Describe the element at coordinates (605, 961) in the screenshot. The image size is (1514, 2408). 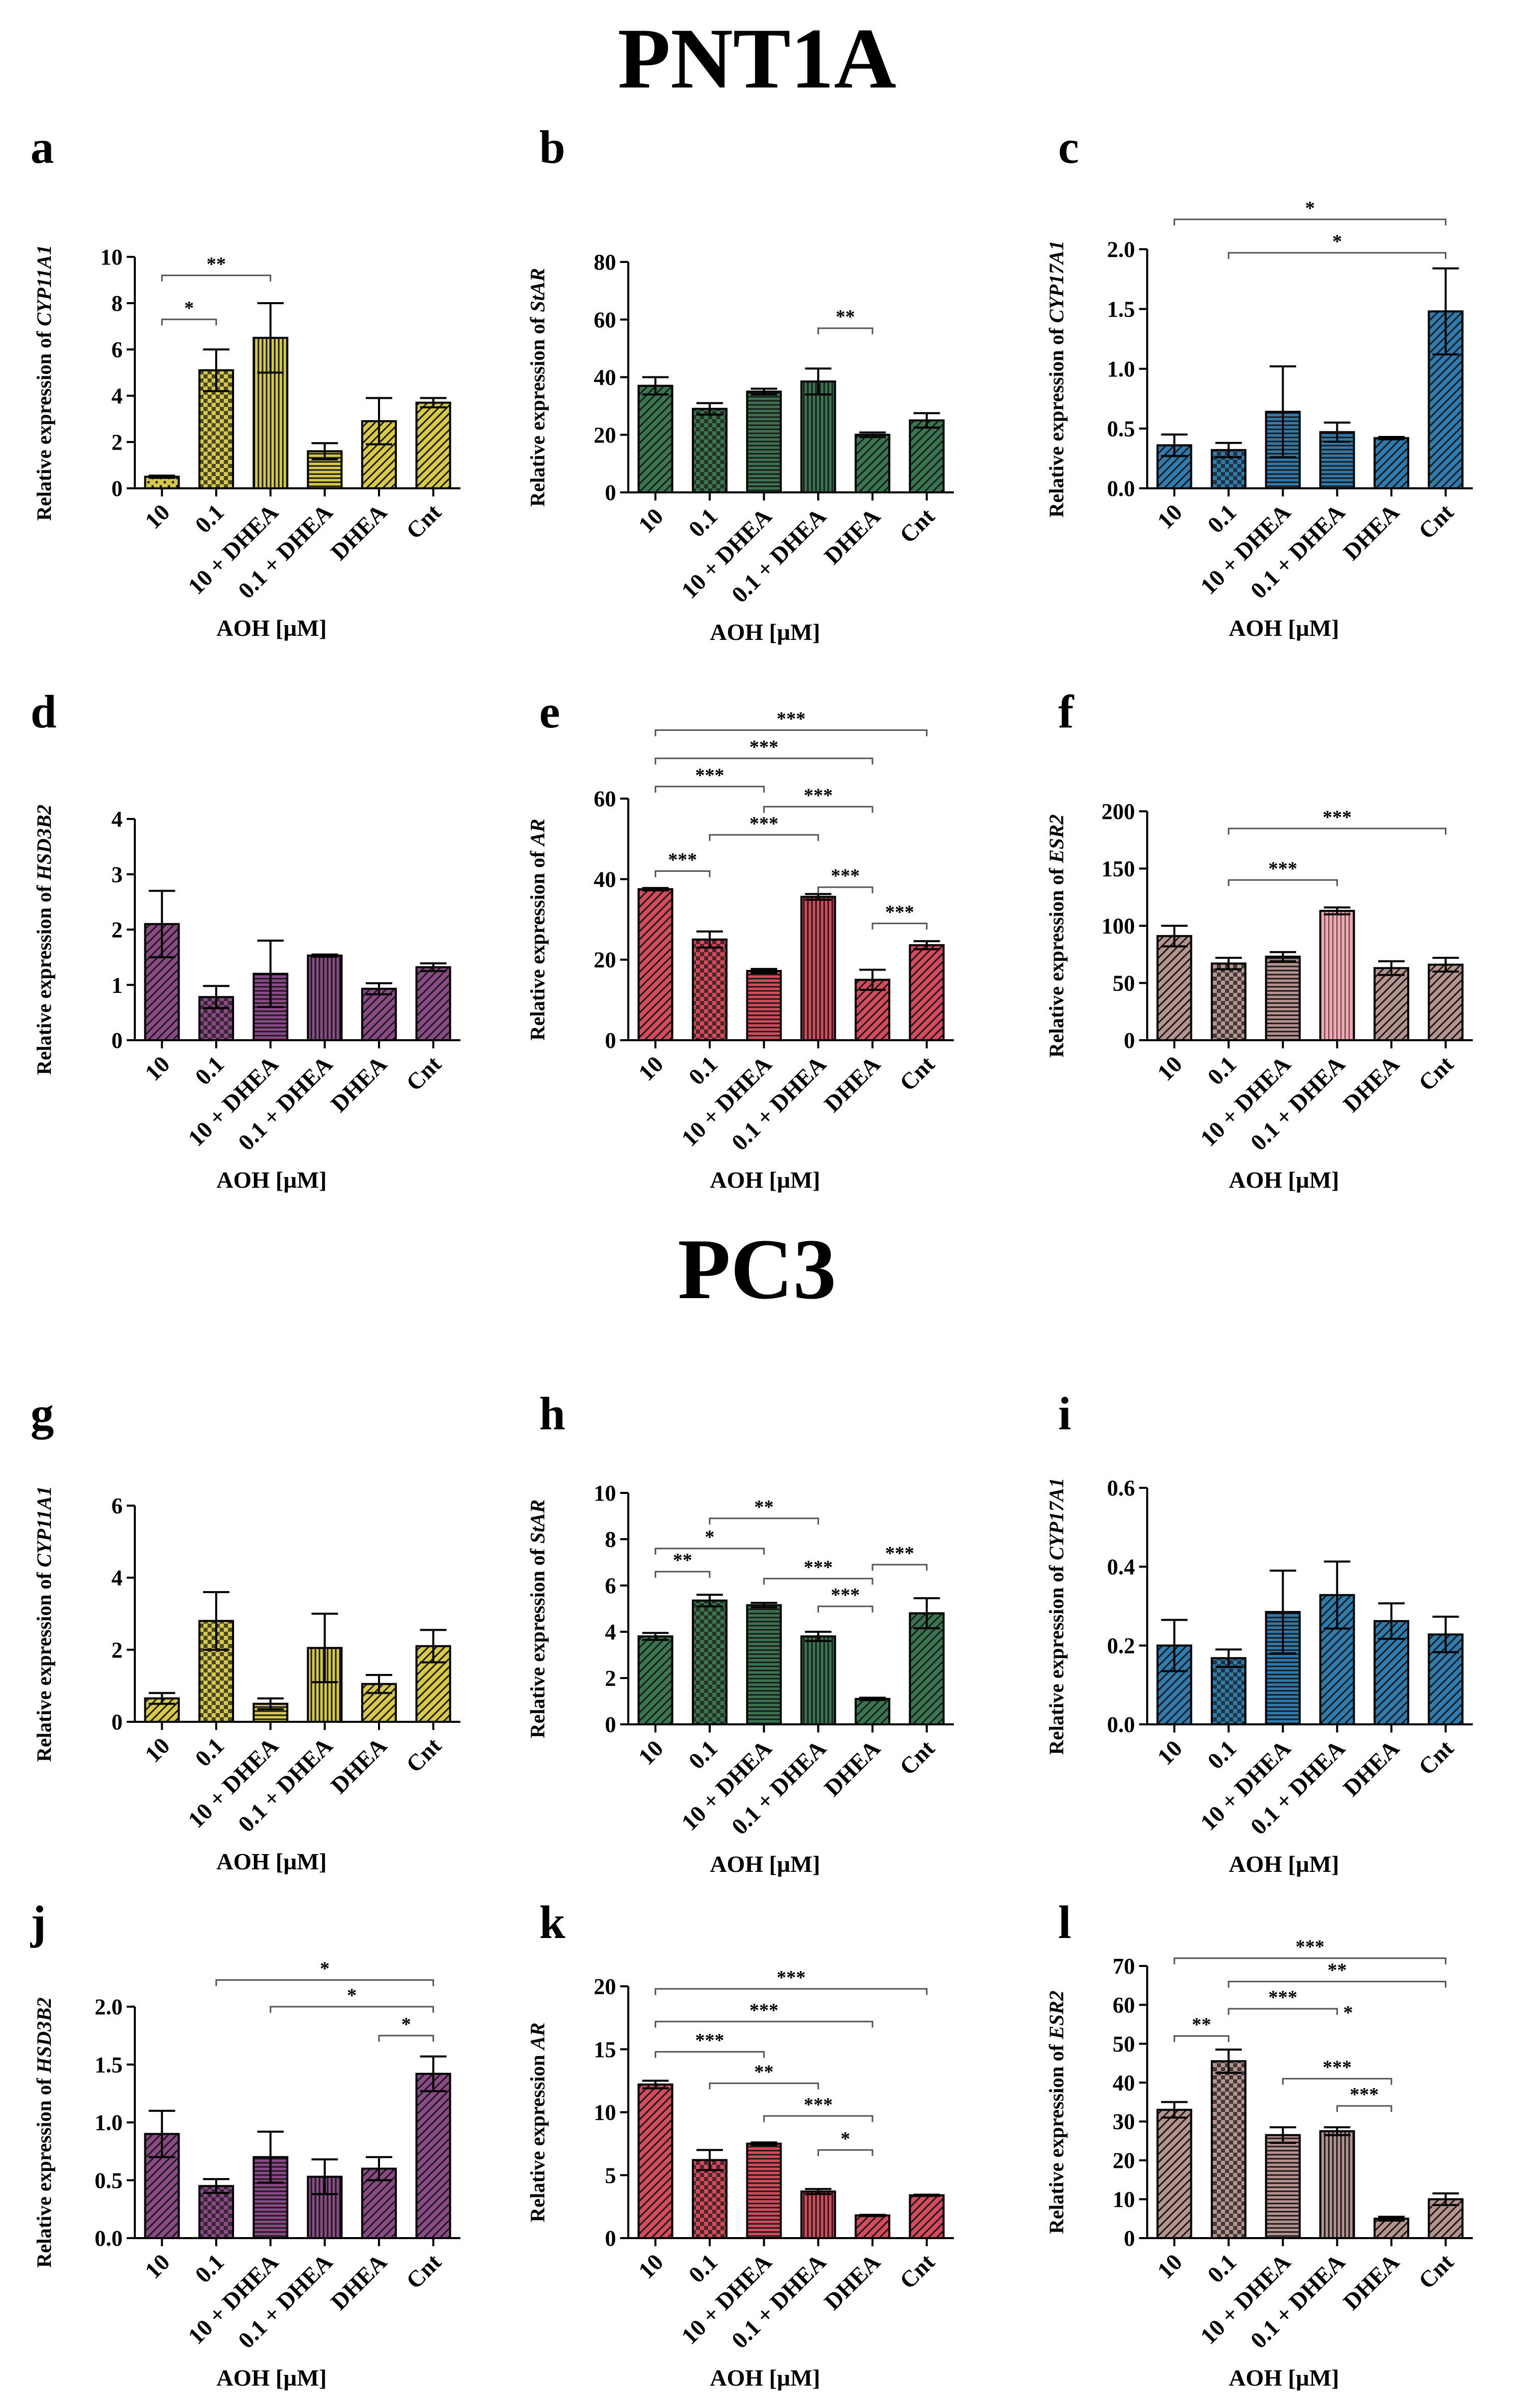
I see `y-tick-label: 20` at that location.